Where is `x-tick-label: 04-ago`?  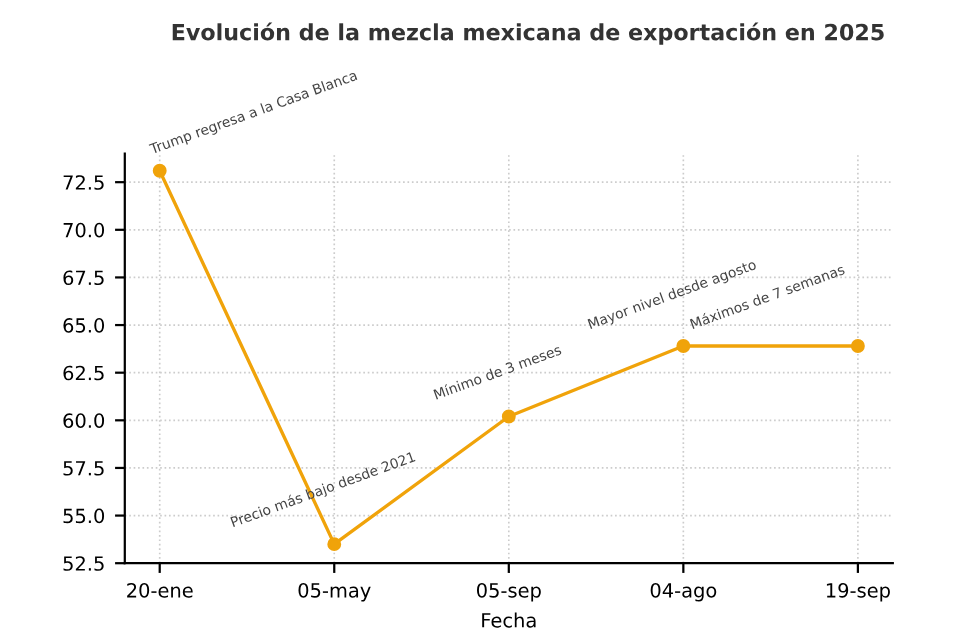
x-tick-label: 04-ago is located at coordinates (683, 592).